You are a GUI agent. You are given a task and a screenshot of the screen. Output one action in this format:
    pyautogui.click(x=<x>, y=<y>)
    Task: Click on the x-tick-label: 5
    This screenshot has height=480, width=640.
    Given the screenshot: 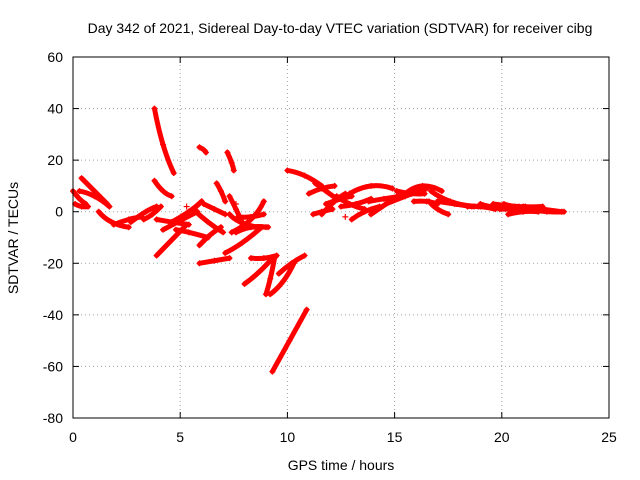 What is the action you would take?
    pyautogui.click(x=180, y=437)
    